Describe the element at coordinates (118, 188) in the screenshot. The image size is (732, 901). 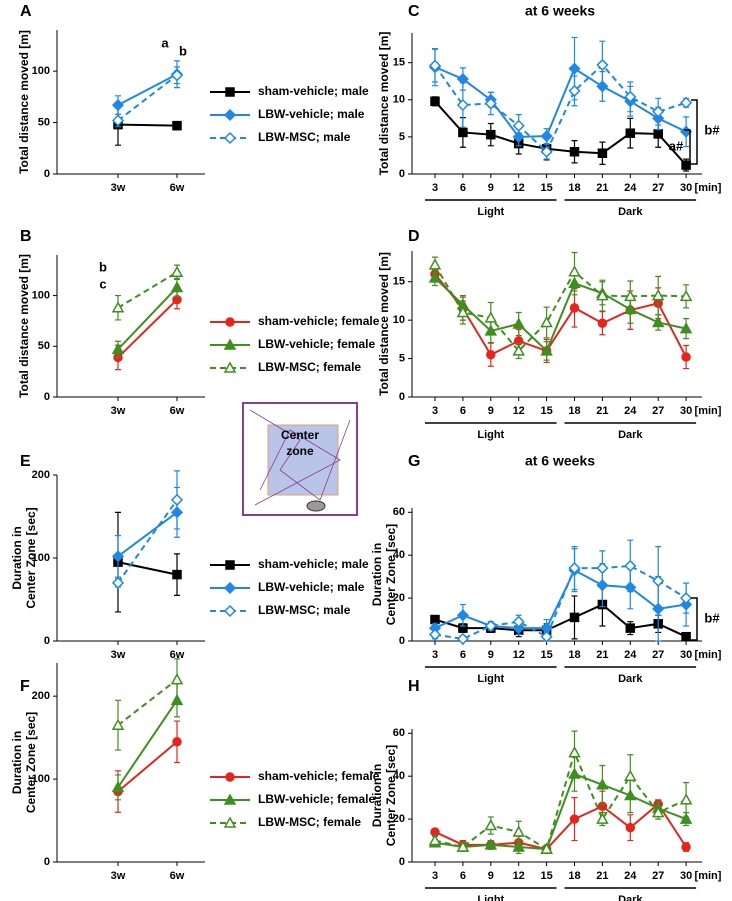
I see `x-tick-label: 3w` at that location.